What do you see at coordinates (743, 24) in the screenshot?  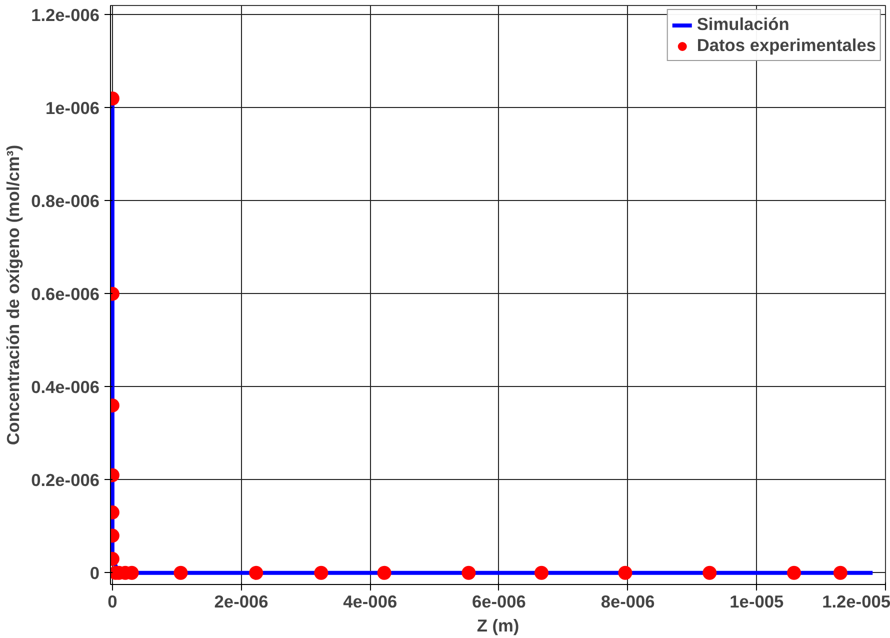 I see `legend-label: Simulación` at bounding box center [743, 24].